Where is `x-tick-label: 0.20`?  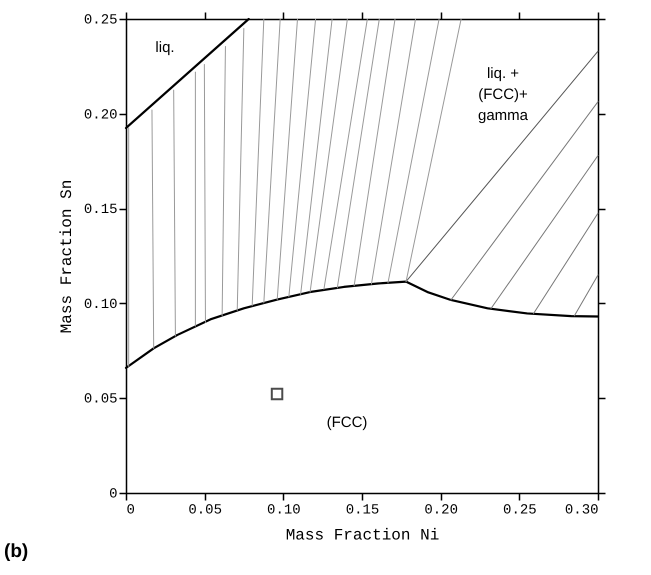
x-tick-label: 0.20 is located at coordinates (441, 510).